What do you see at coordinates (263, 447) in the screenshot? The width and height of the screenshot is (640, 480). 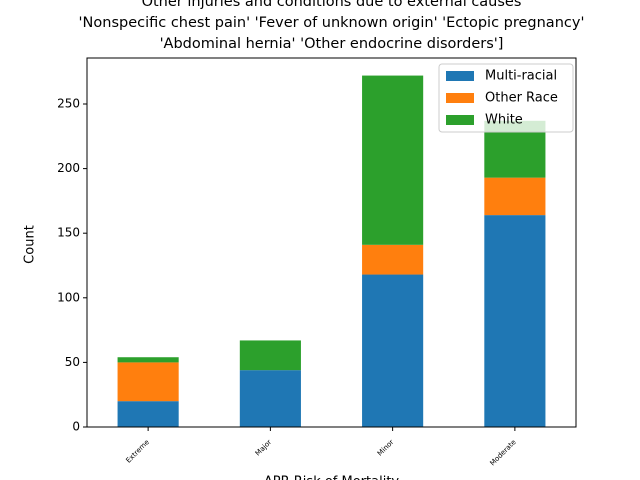 I see `x-tick-label: Major` at bounding box center [263, 447].